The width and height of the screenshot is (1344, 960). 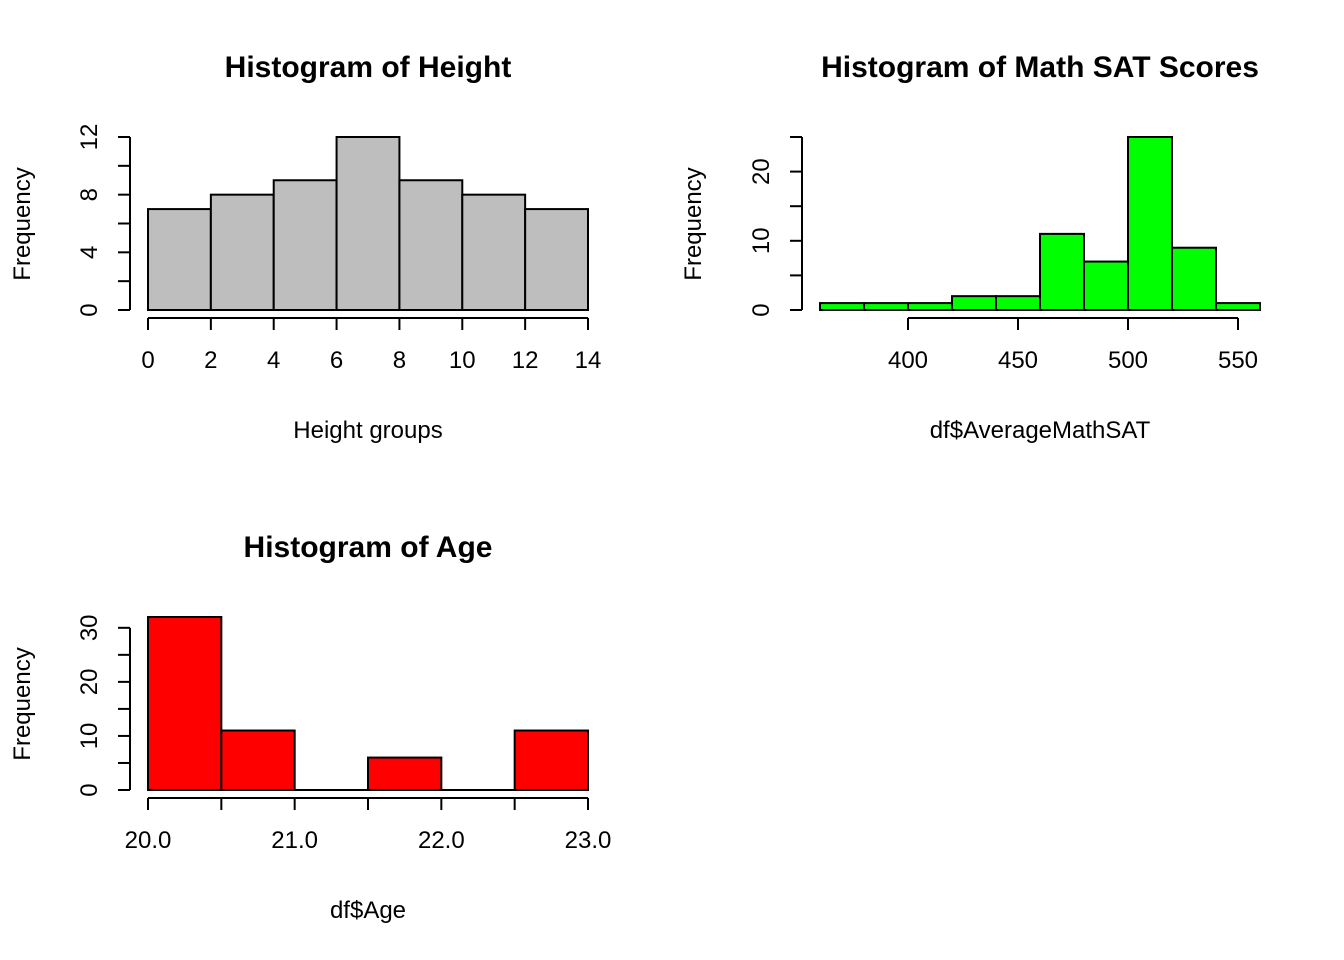 What do you see at coordinates (1040, 67) in the screenshot?
I see `chart-title: Histogram of Math SAT Scores` at bounding box center [1040, 67].